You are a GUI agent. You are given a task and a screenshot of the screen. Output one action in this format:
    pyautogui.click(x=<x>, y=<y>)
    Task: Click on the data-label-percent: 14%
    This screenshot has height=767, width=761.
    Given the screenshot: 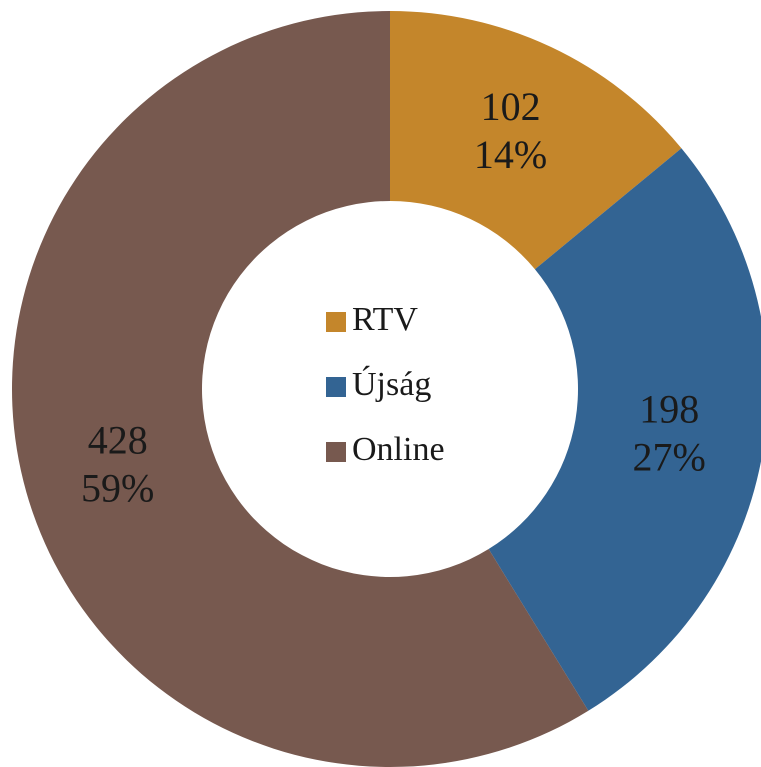 What is the action you would take?
    pyautogui.click(x=510, y=154)
    